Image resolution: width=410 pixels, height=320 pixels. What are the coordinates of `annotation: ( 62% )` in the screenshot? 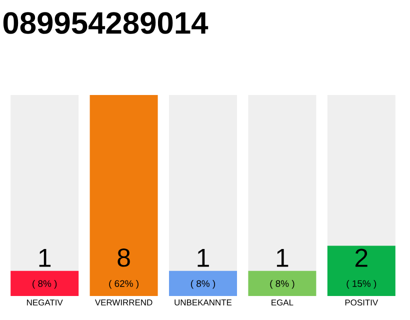 It's located at (123, 284).